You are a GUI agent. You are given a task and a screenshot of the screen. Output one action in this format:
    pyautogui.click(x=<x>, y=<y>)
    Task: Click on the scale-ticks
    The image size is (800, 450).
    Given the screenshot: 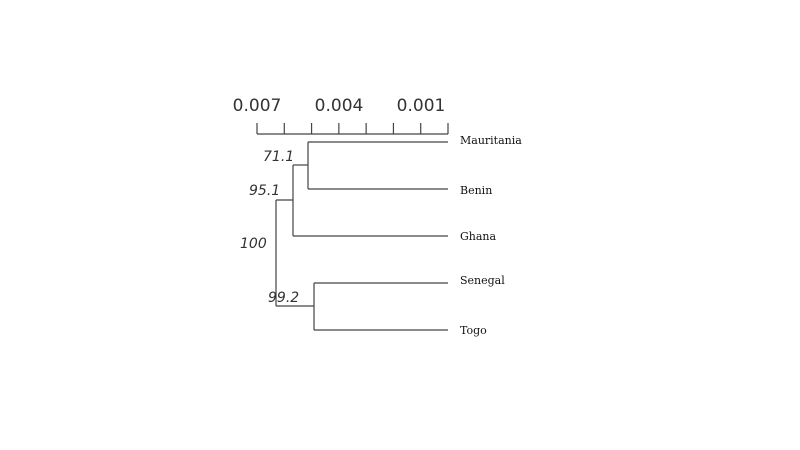 What is the action you would take?
    pyautogui.click(x=352, y=128)
    